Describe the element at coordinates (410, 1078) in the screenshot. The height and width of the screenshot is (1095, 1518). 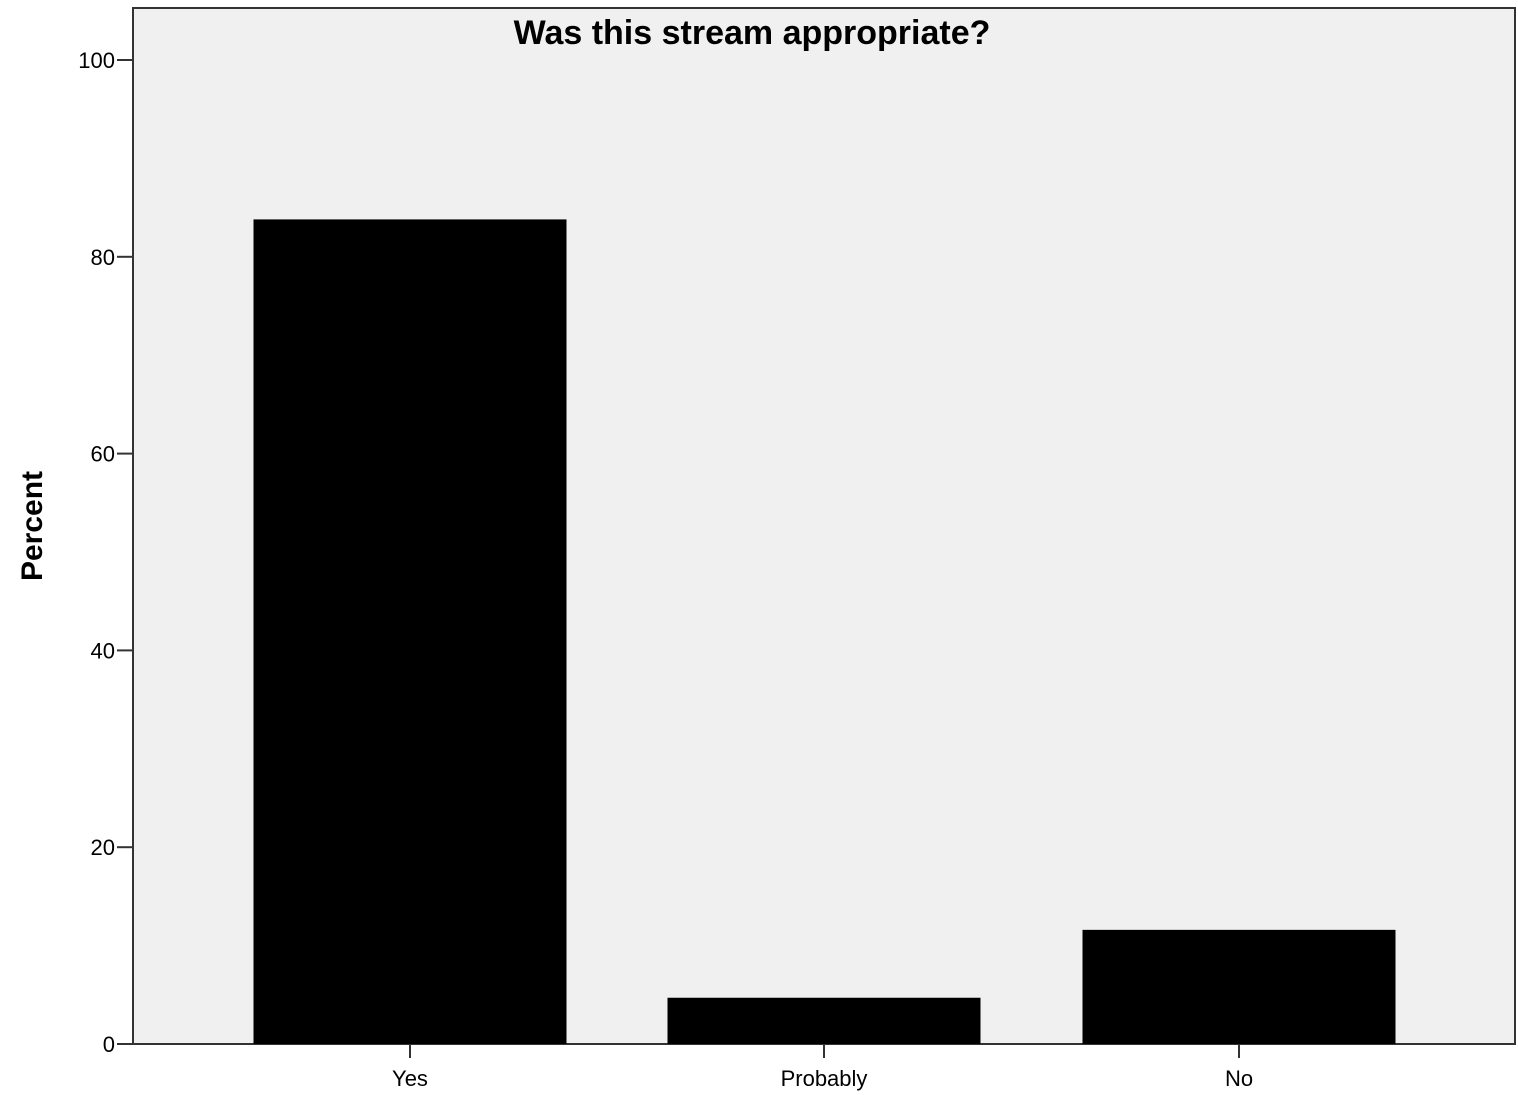
I see `x-category-label: Yes` at that location.